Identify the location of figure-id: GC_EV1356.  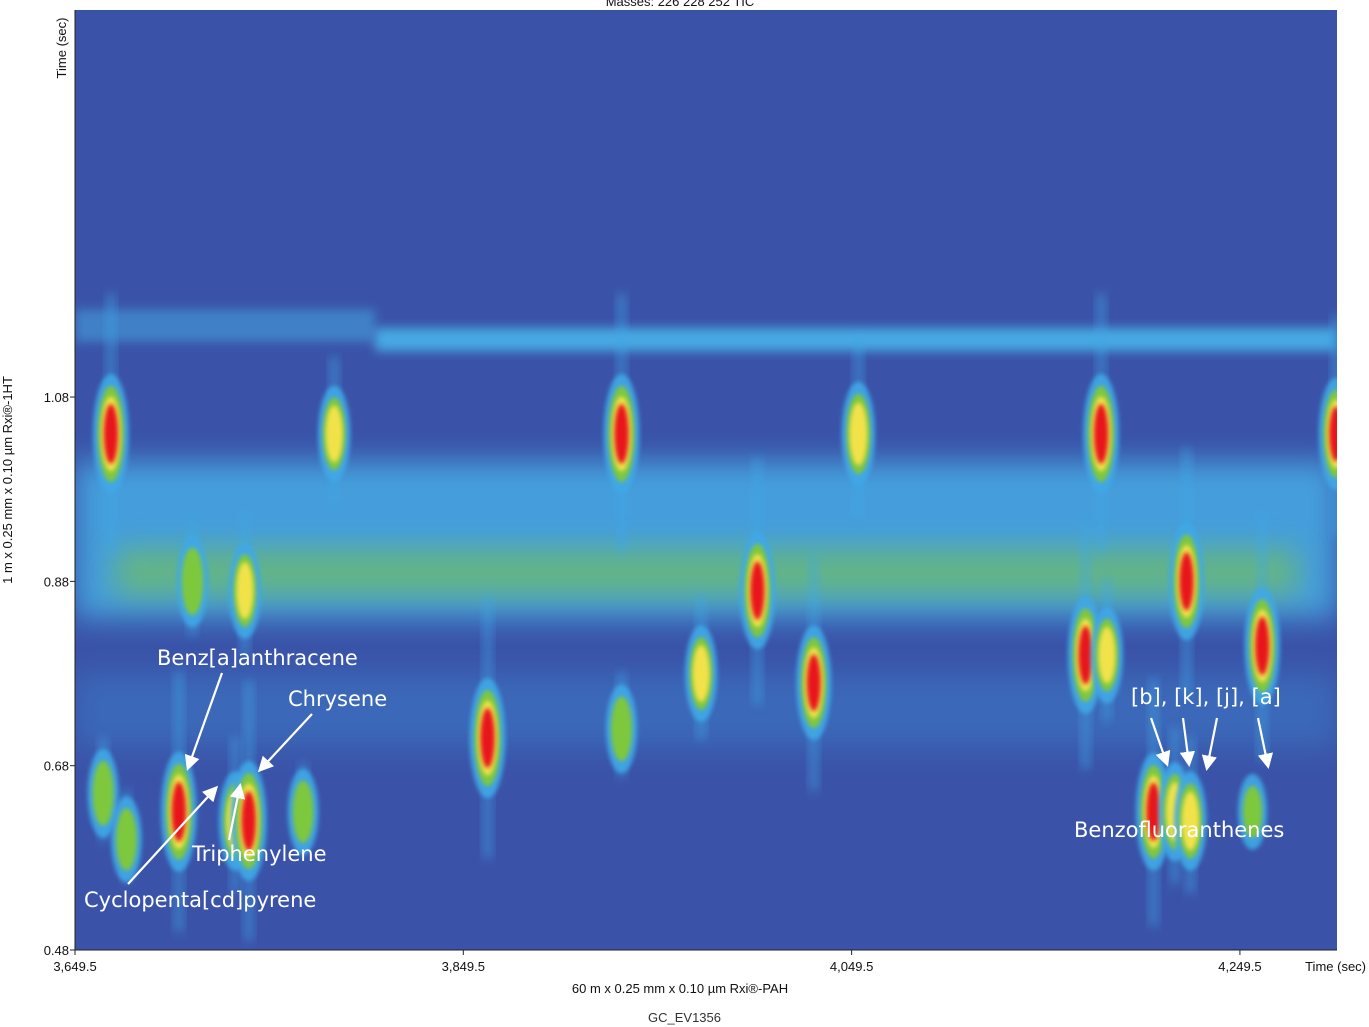
(684, 1017).